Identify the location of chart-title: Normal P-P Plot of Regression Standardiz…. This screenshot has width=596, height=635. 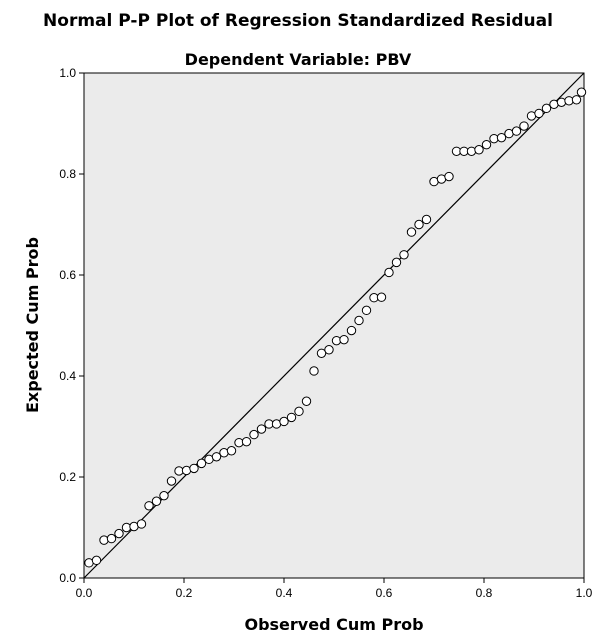
(298, 21).